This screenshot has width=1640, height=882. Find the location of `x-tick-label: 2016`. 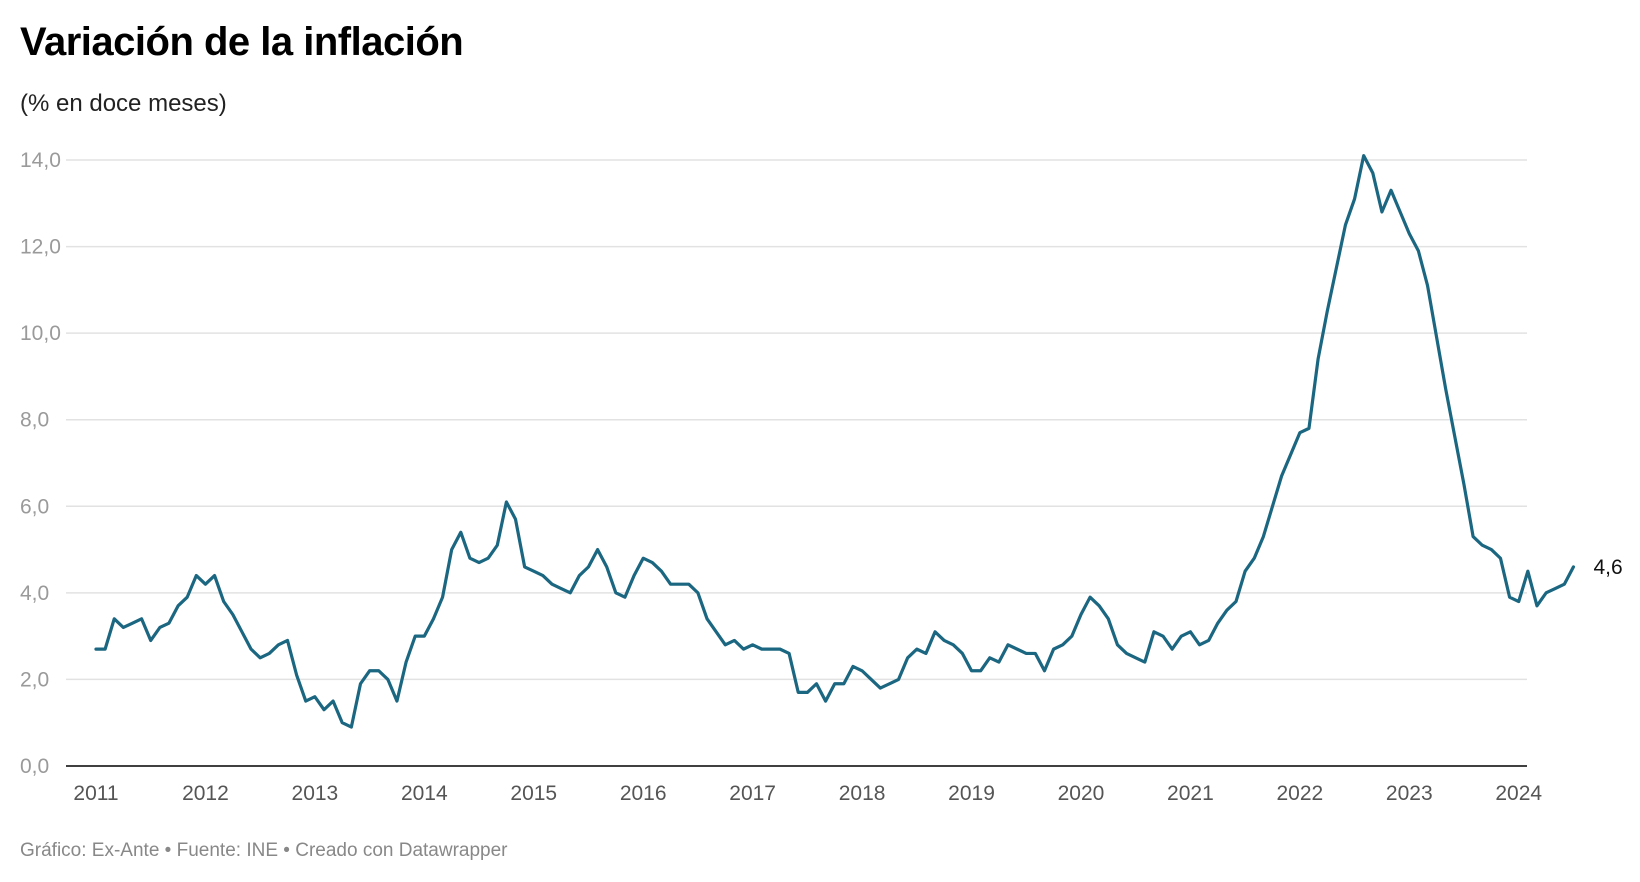

x-tick-label: 2016 is located at coordinates (643, 793).